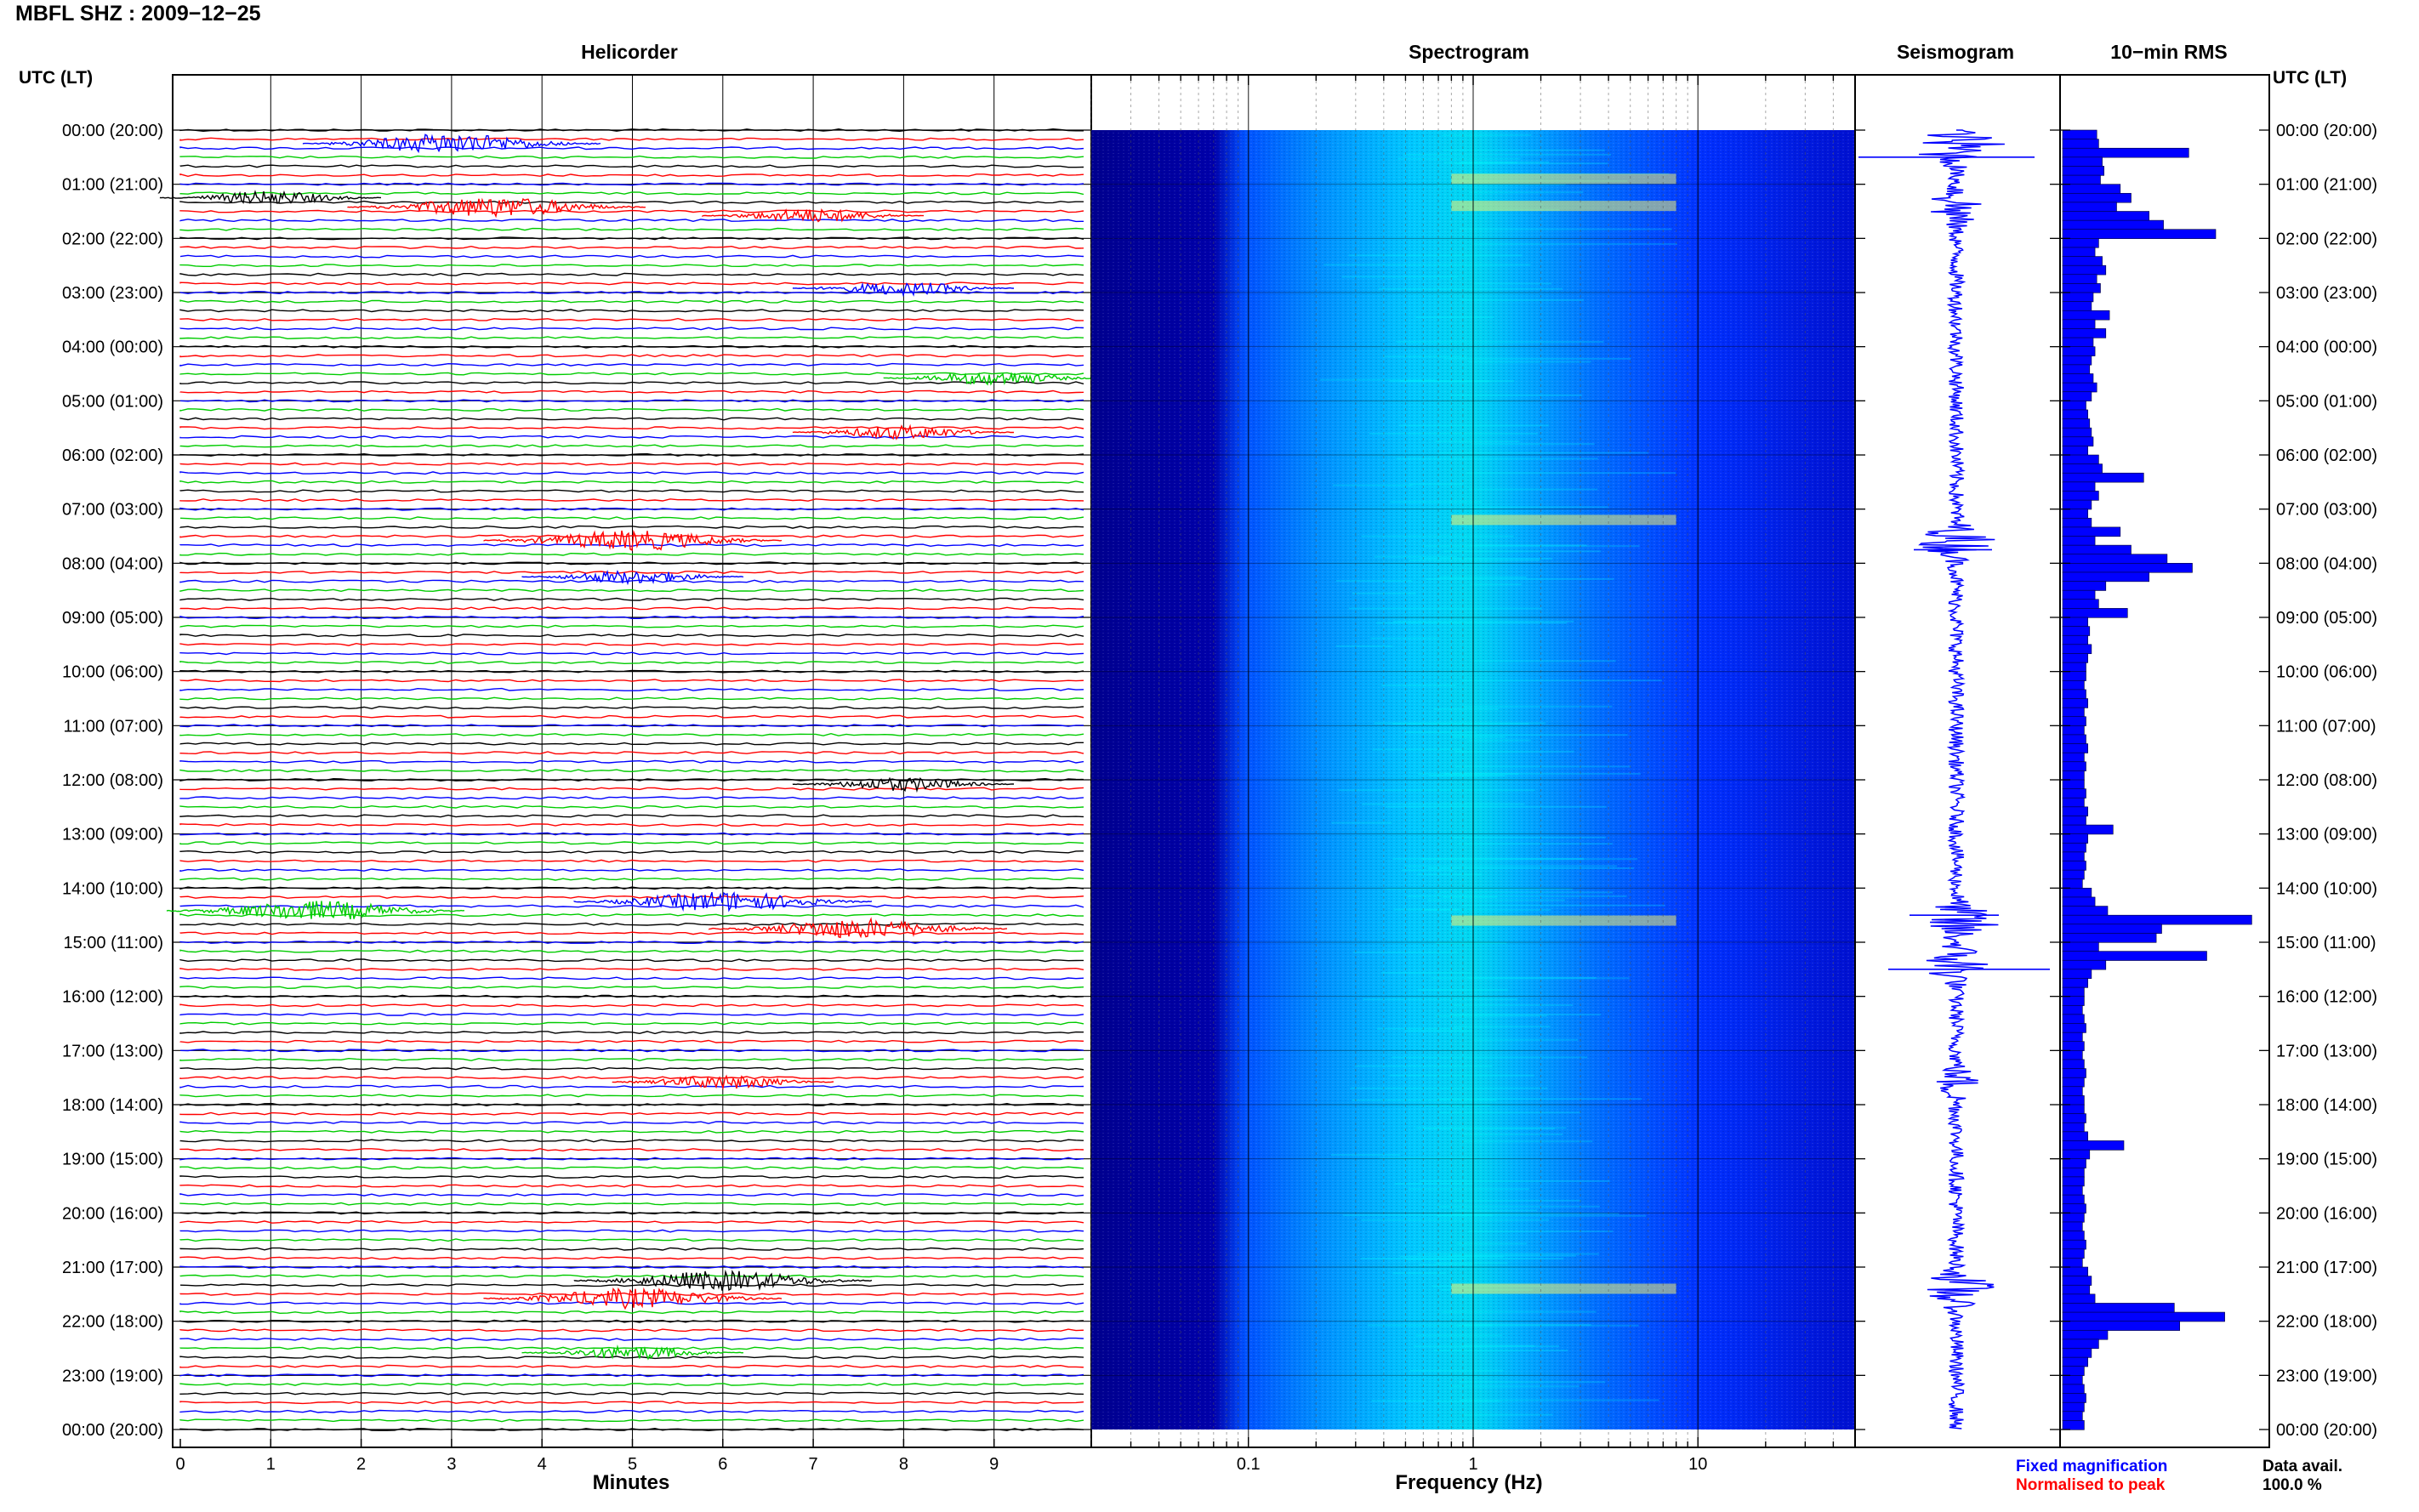  Describe the element at coordinates (361, 1464) in the screenshot. I see `minute-tick-label: 2` at that location.